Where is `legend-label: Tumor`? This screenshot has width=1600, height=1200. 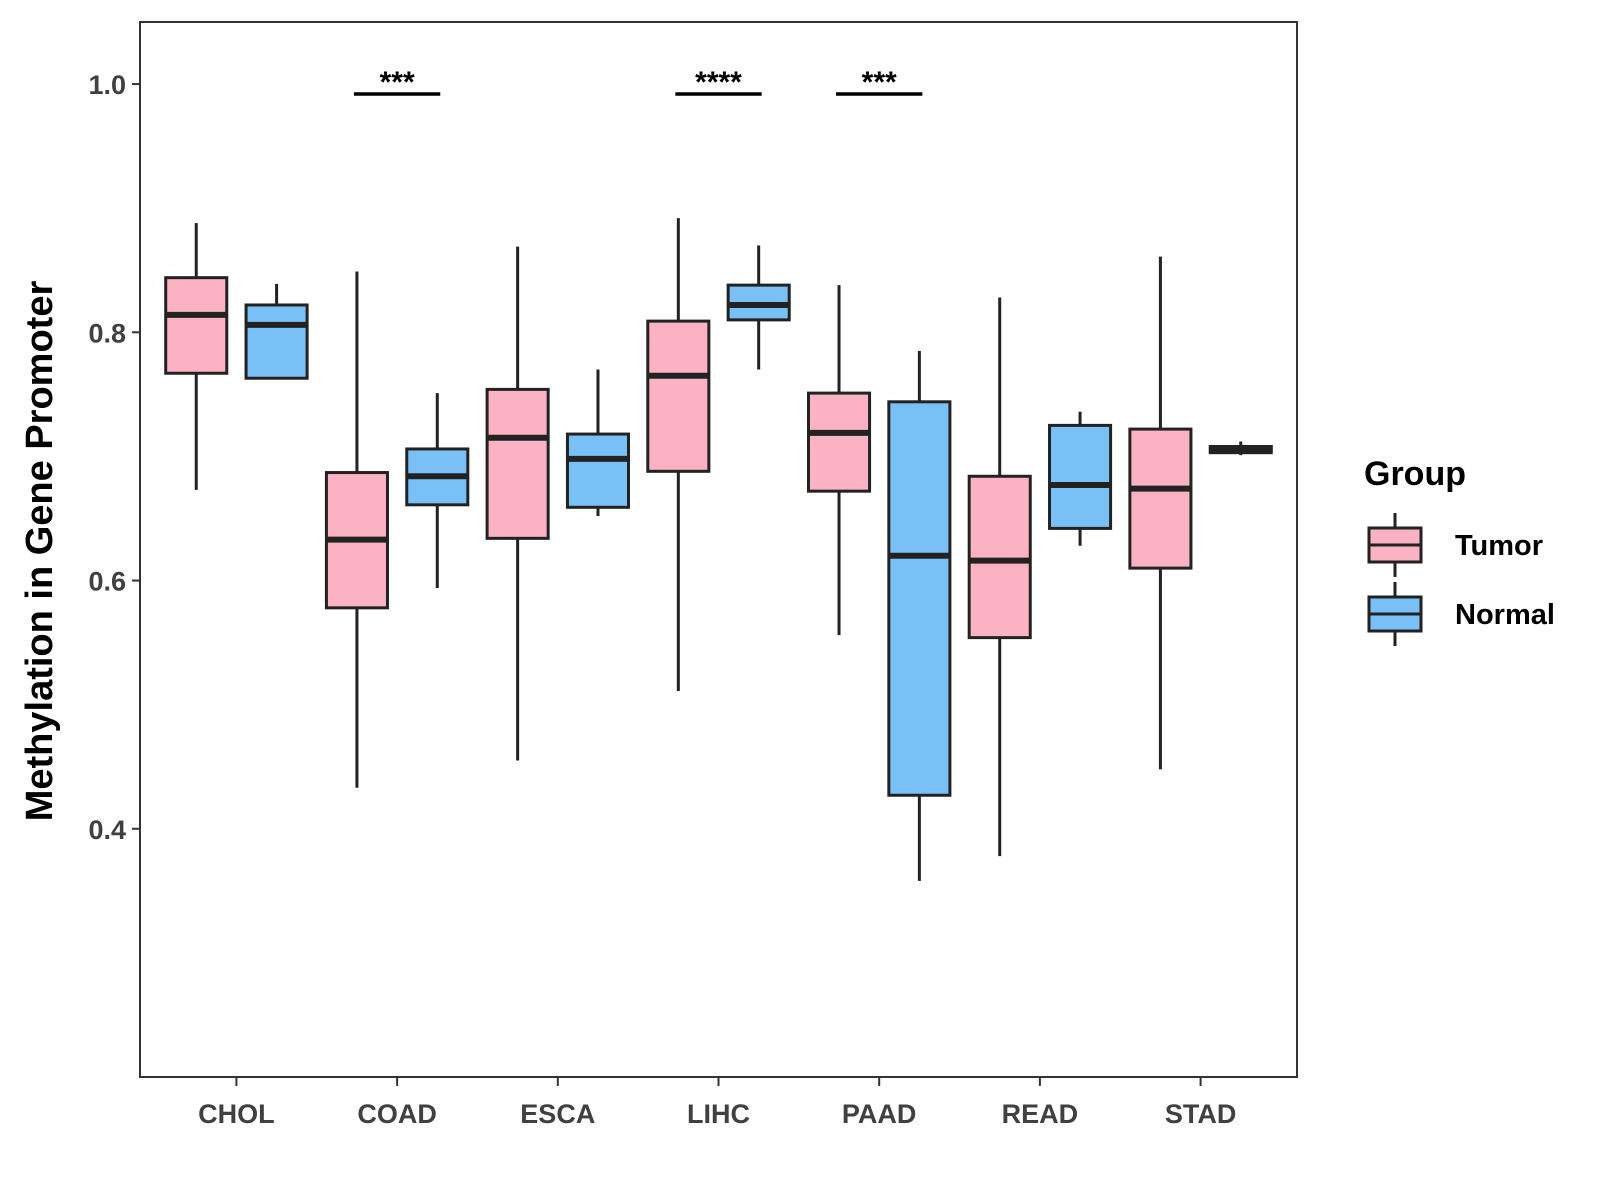 legend-label: Tumor is located at coordinates (1499, 546).